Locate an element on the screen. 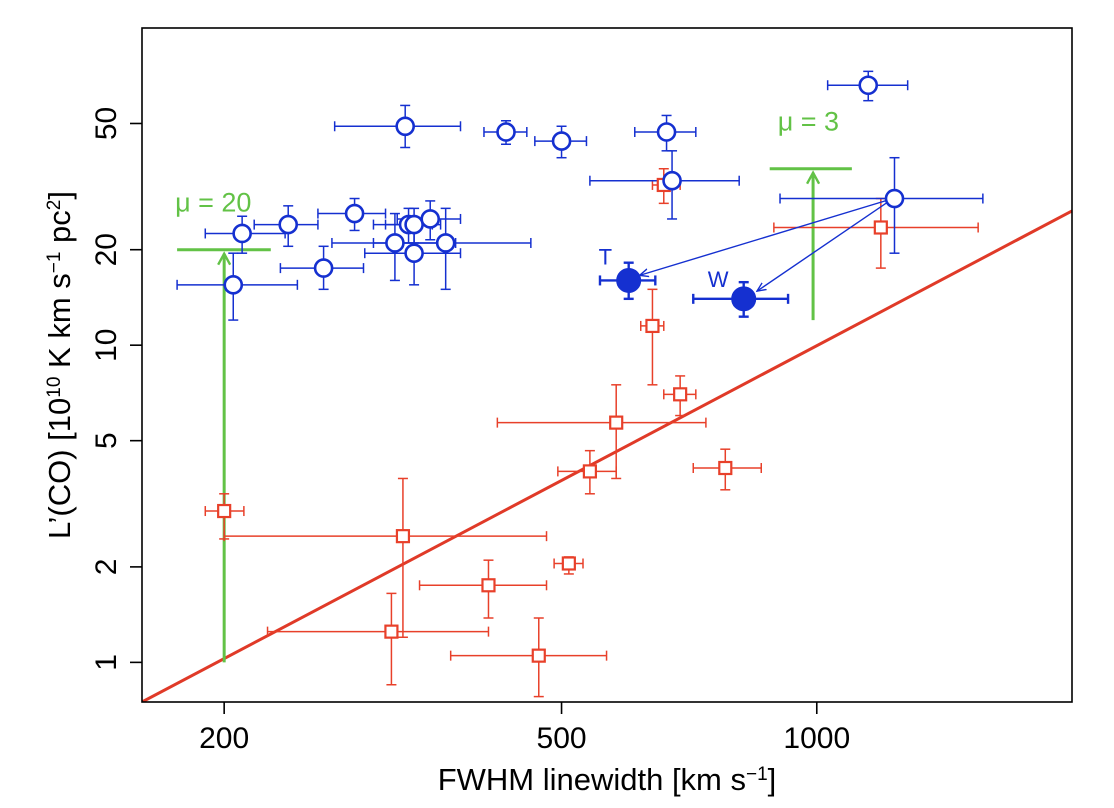  y-tick-label: 1 is located at coordinates (106, 662).